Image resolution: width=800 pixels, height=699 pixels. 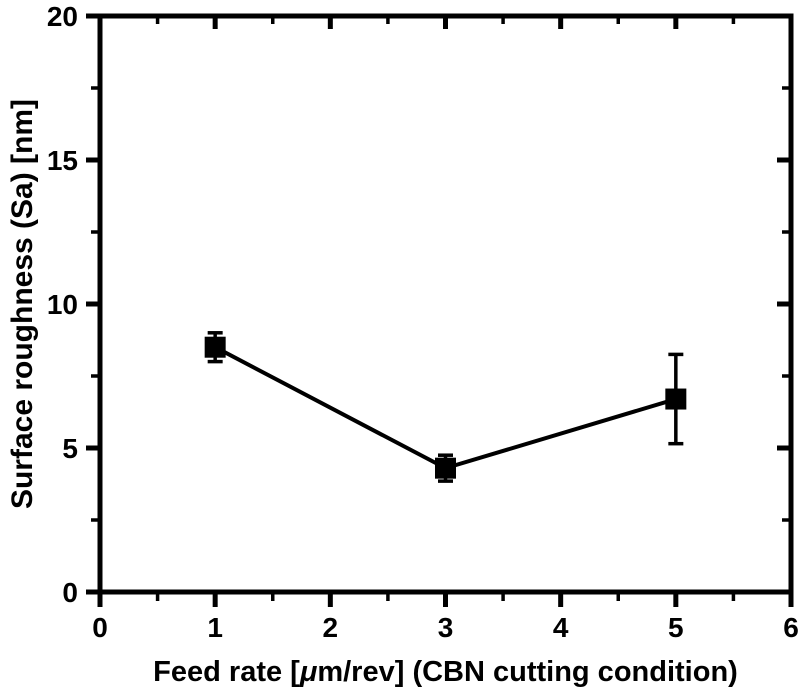 I want to click on x-axis-title-suffix: m/rev] (CBN cutting condition), so click(x=527, y=672).